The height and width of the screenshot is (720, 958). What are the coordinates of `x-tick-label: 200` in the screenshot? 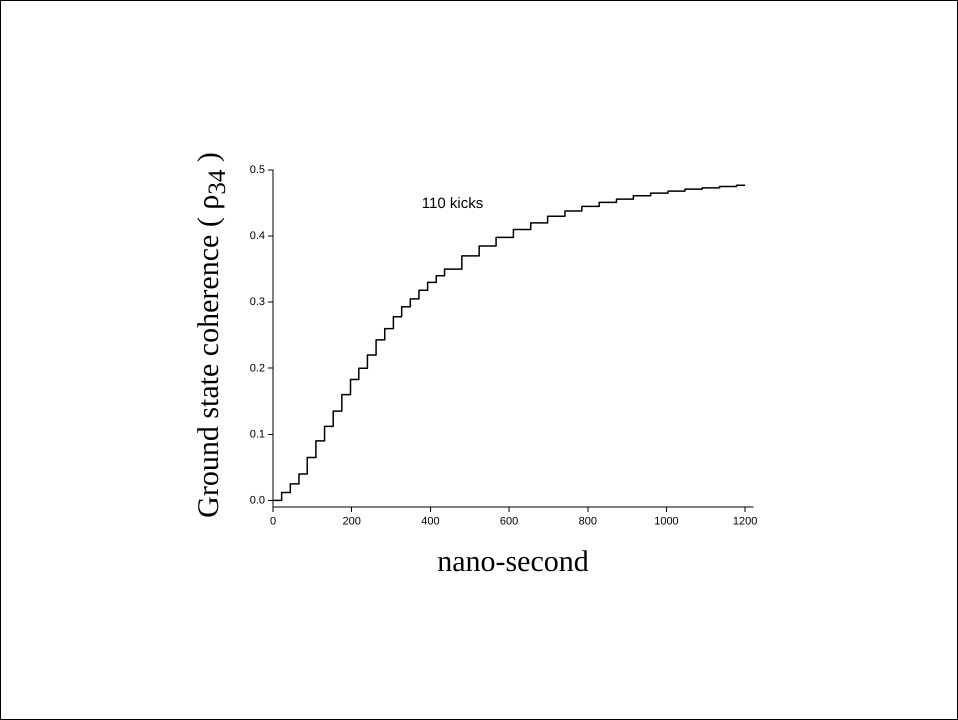 It's located at (351, 522).